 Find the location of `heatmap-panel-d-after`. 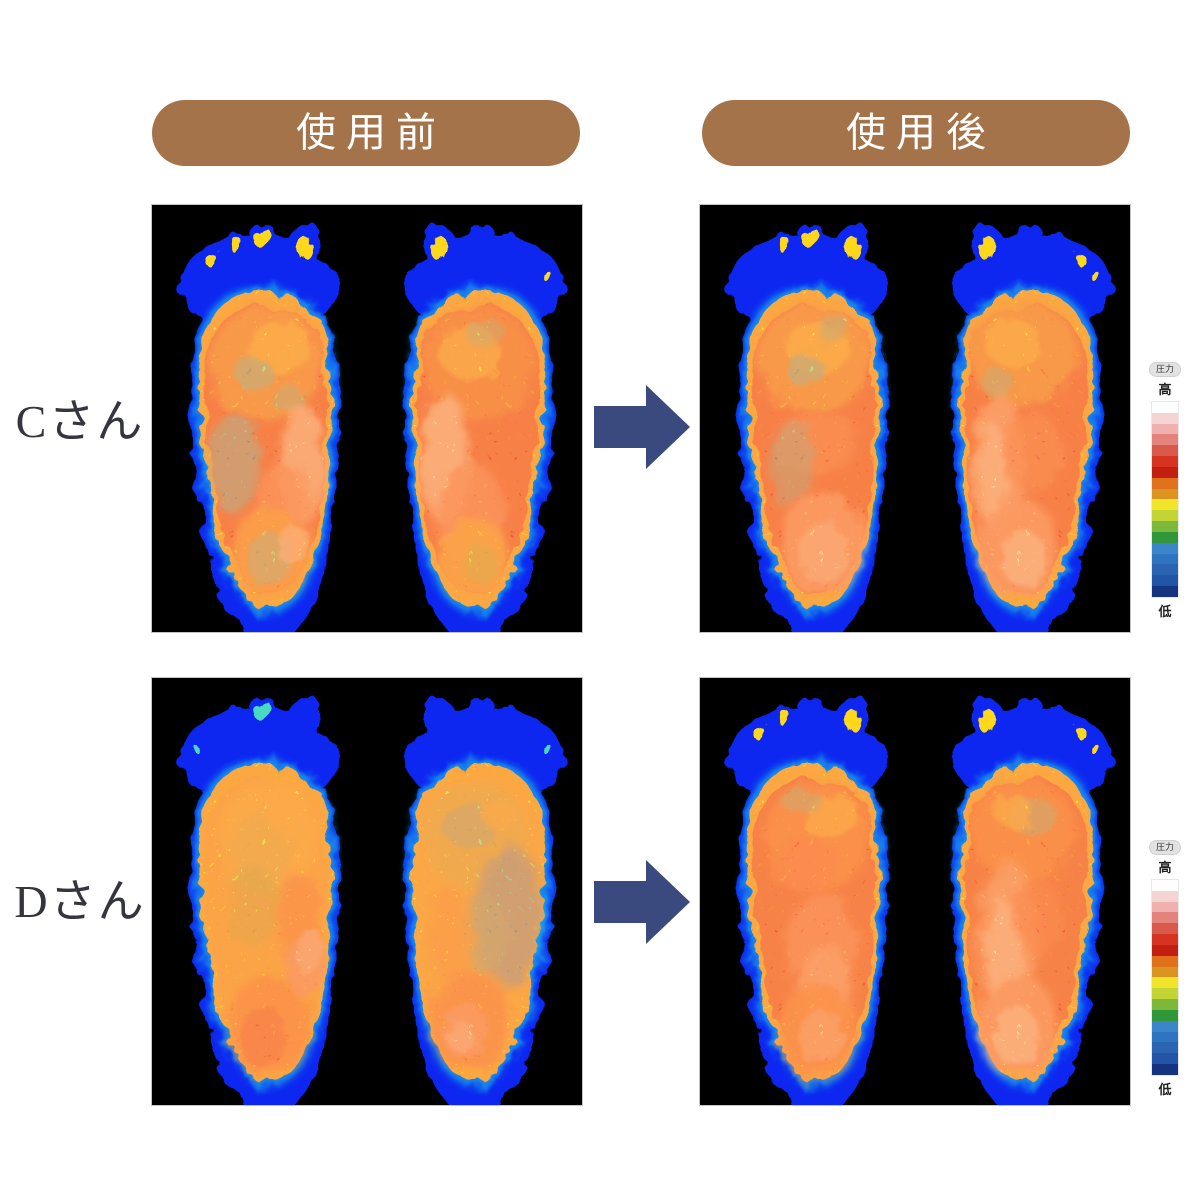

heatmap-panel-d-after is located at coordinates (915, 891).